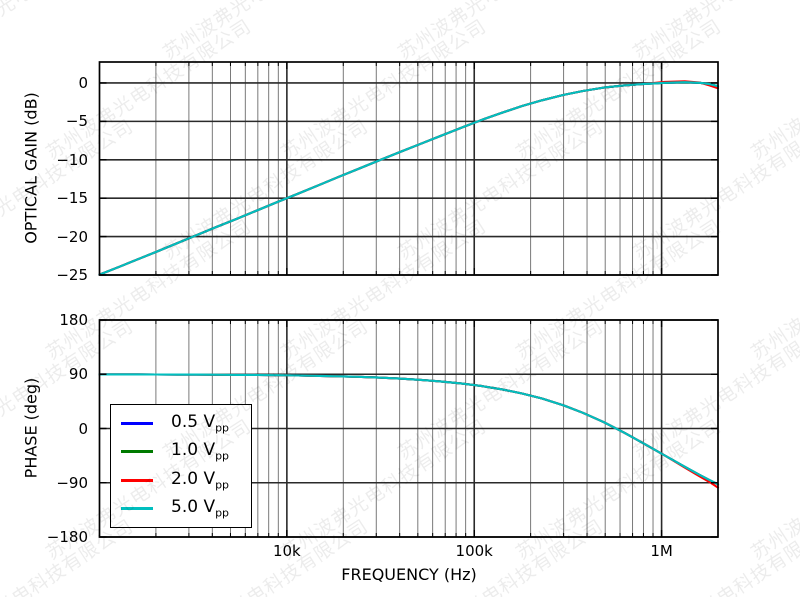 The width and height of the screenshot is (800, 597). I want to click on phase-y-tick-label: −180, so click(67, 537).